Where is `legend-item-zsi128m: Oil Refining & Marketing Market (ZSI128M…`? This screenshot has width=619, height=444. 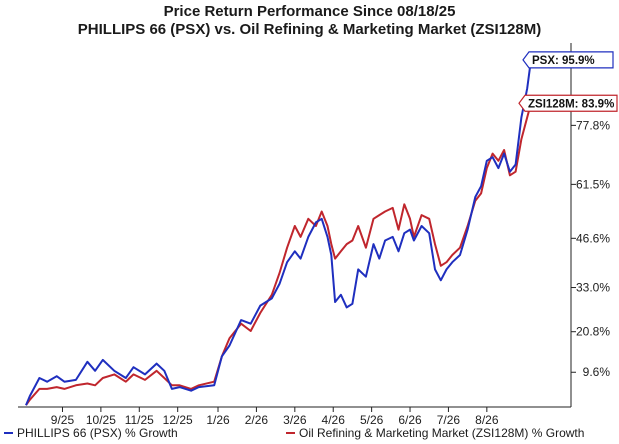 legend-item-zsi128m: Oil Refining & Marketing Market (ZSI128M… is located at coordinates (435, 433).